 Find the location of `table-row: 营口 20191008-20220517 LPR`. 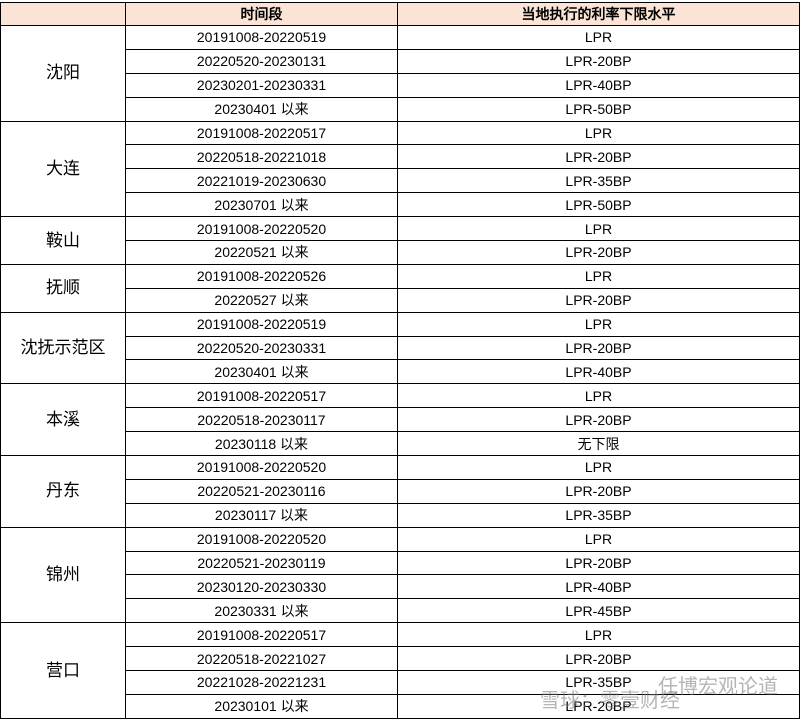

table-row: 营口 20191008-20220517 LPR is located at coordinates (400, 670).